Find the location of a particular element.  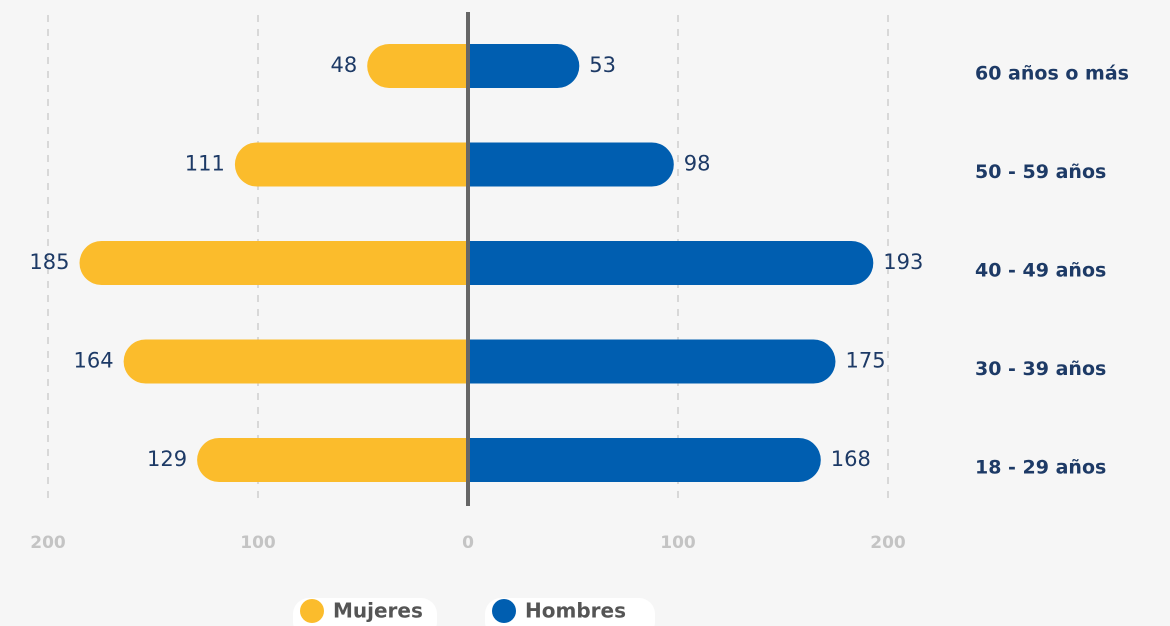

value-label: 129 is located at coordinates (167, 459).